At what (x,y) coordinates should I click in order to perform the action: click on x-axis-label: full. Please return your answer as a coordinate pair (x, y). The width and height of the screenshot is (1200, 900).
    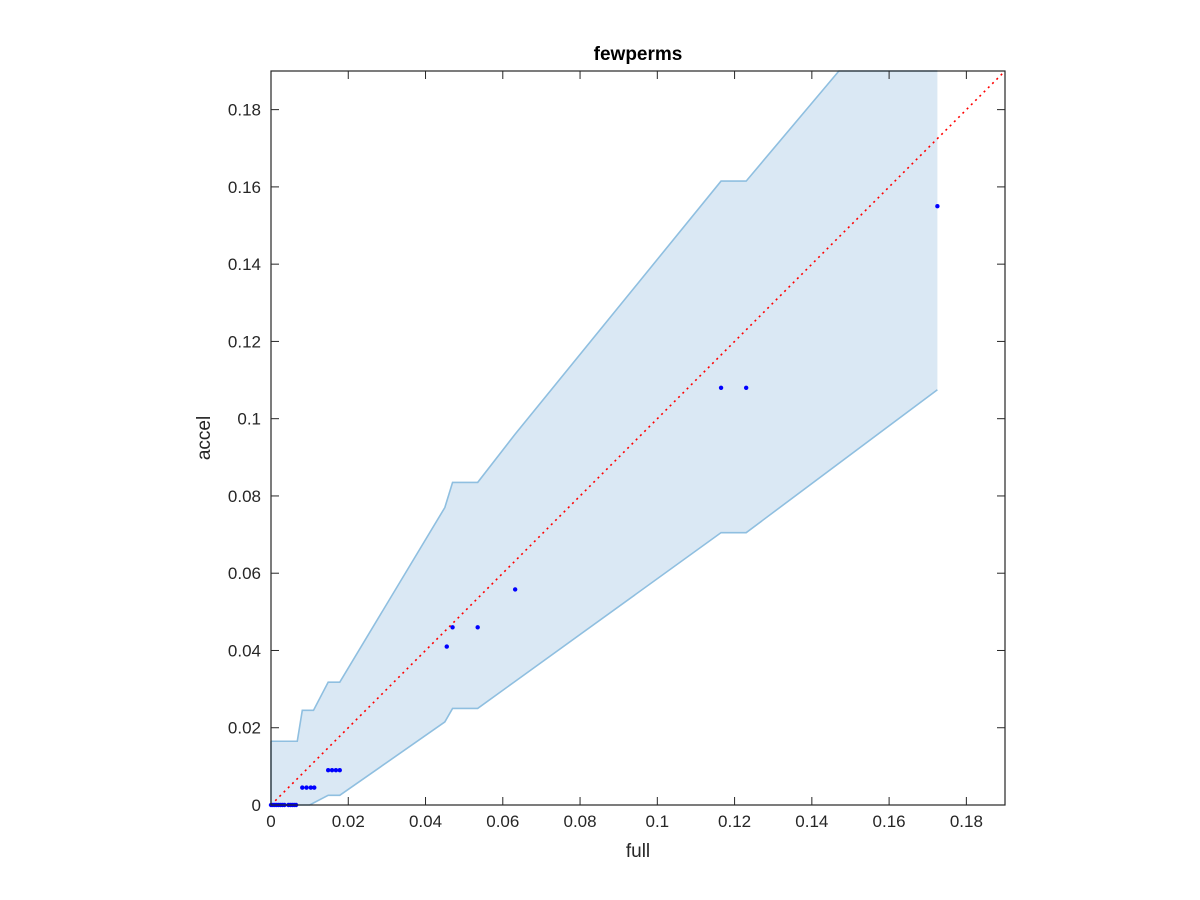
    Looking at the image, I should click on (638, 851).